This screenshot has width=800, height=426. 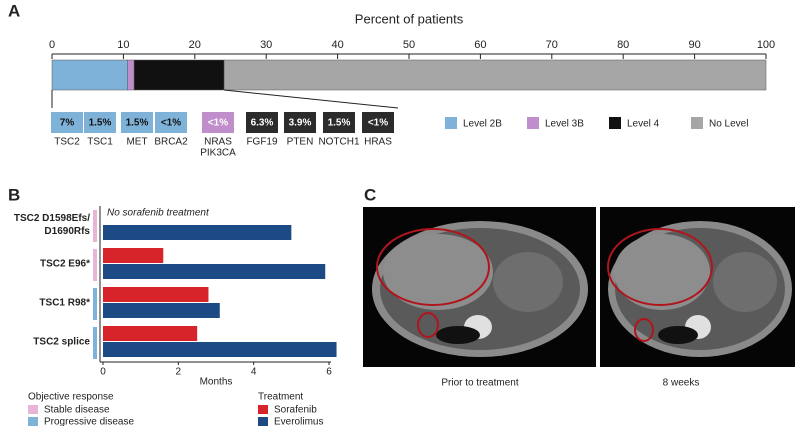 I want to click on x-axis-label: Months, so click(x=216, y=382).